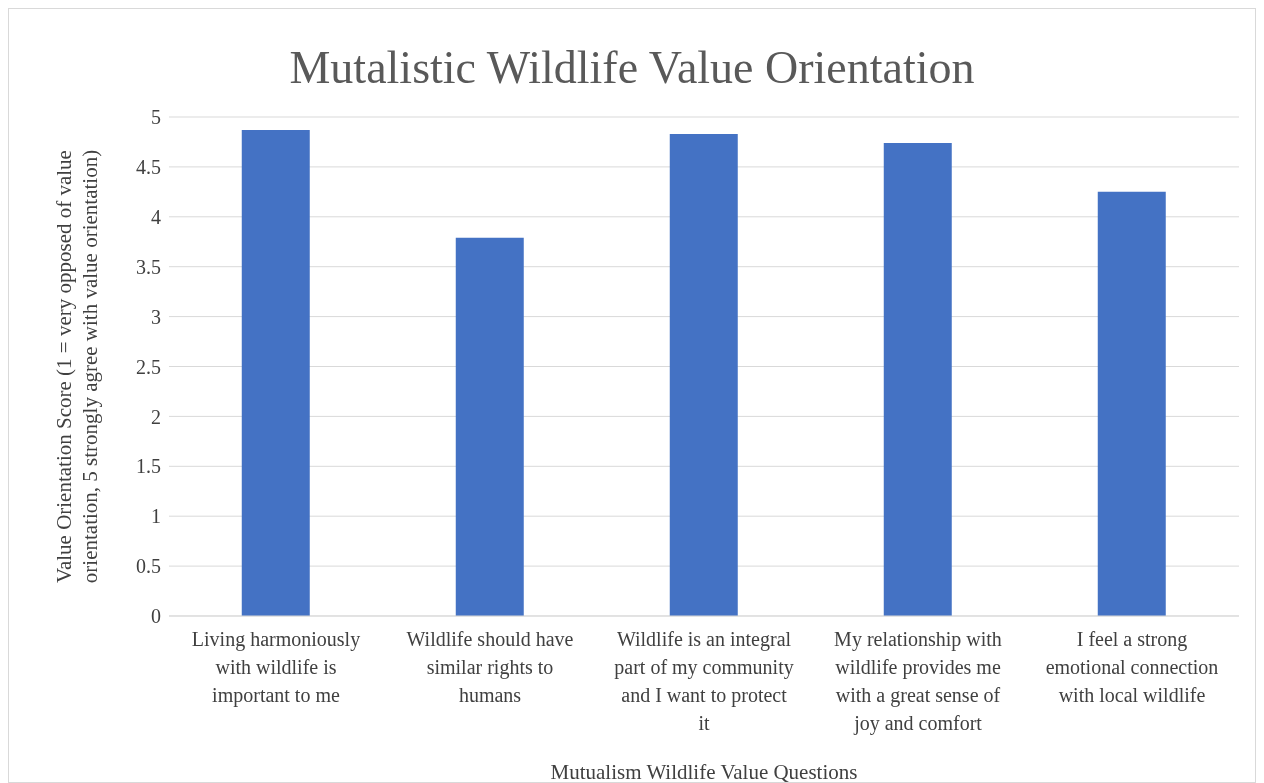 This screenshot has width=1264, height=783. Describe the element at coordinates (156, 416) in the screenshot. I see `y-tick-label: 2` at that location.